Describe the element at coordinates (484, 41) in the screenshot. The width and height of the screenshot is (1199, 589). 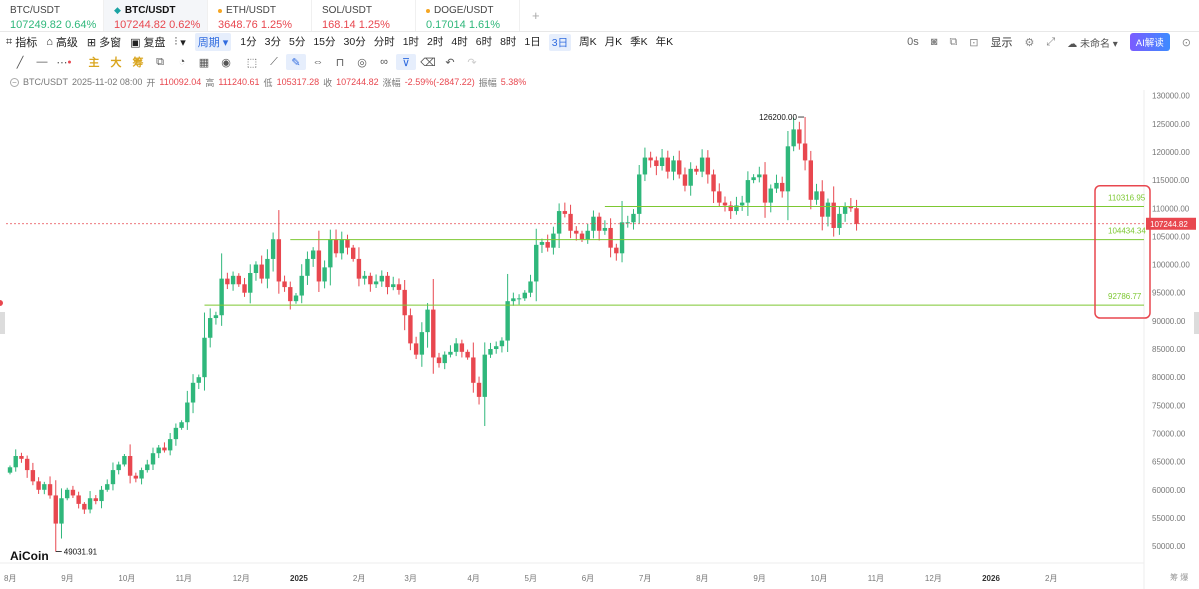
I see `timeframe-option: 6时` at that location.